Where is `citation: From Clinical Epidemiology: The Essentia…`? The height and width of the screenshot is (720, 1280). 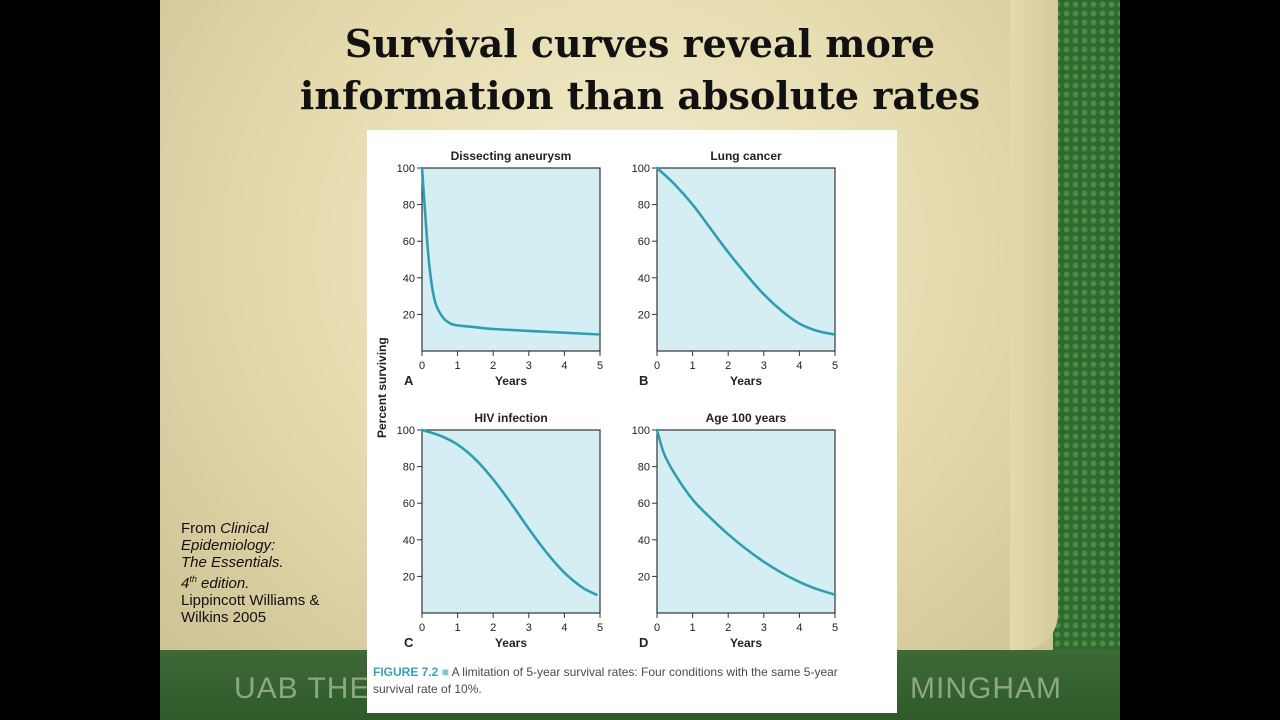 citation: From Clinical Epidemiology: The Essentia… is located at coordinates (266, 573).